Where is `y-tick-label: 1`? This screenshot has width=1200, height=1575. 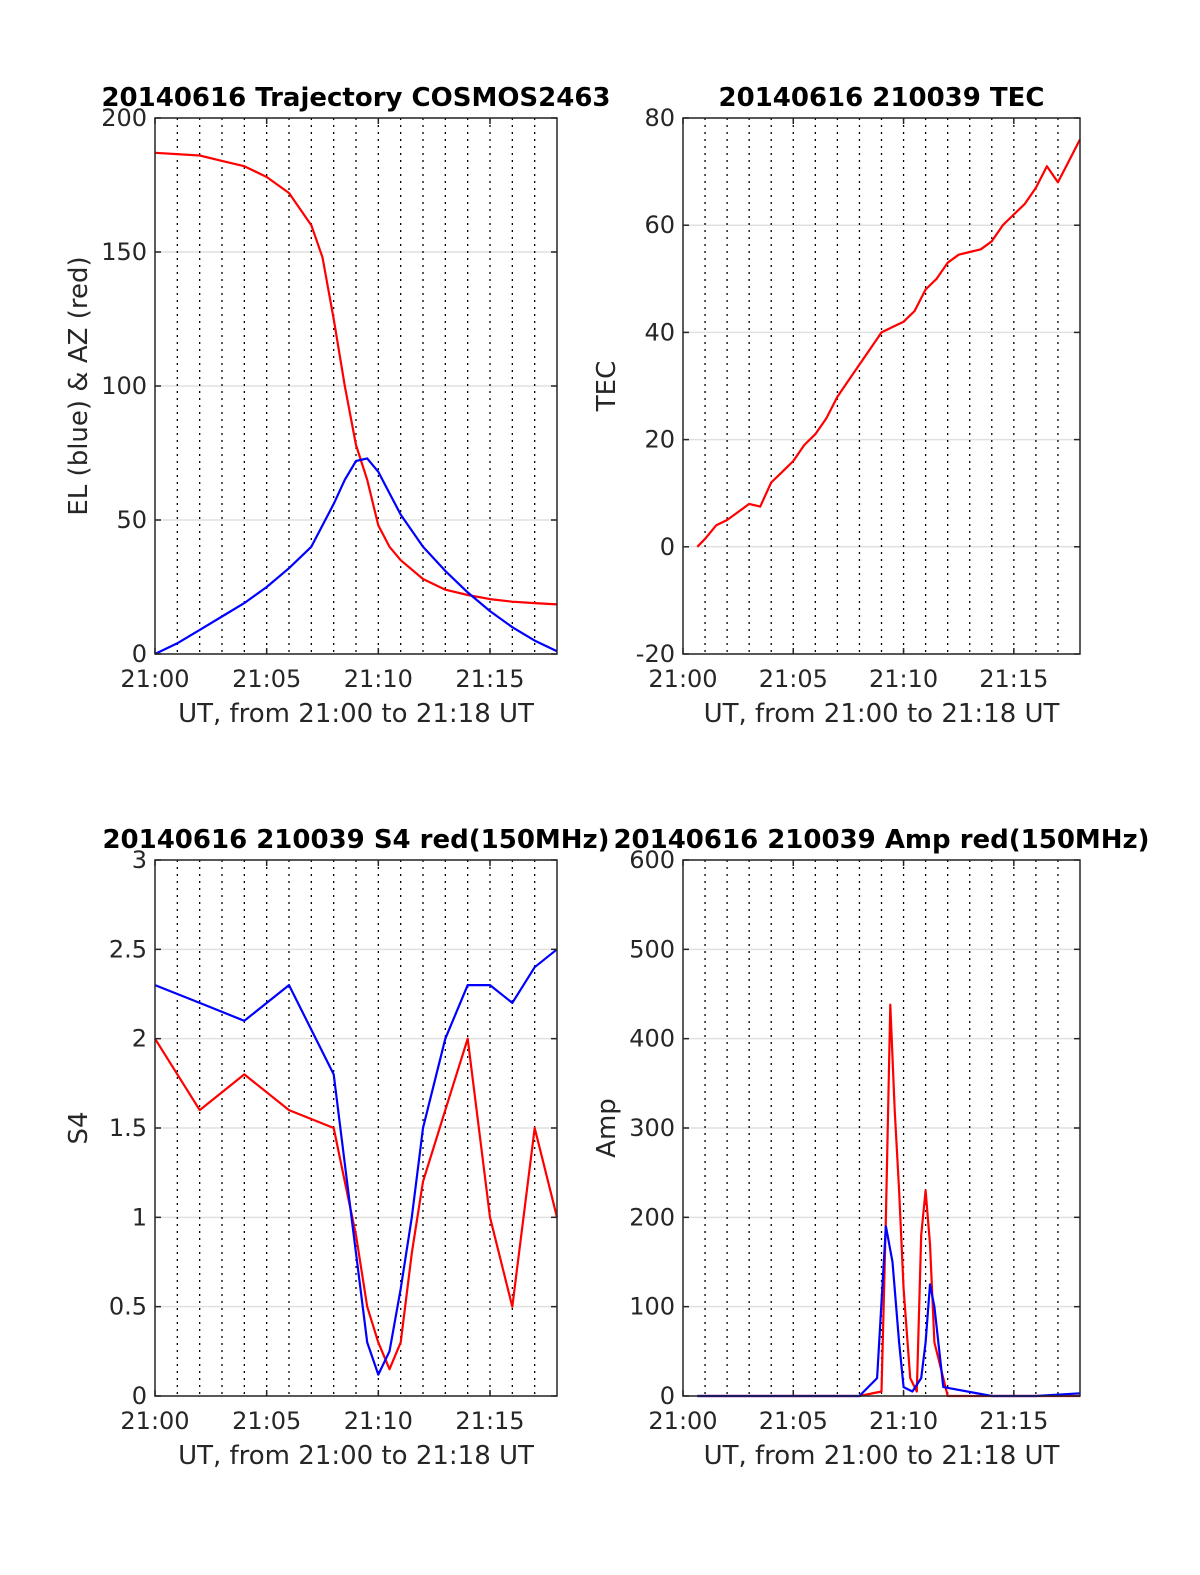 y-tick-label: 1 is located at coordinates (139, 1217).